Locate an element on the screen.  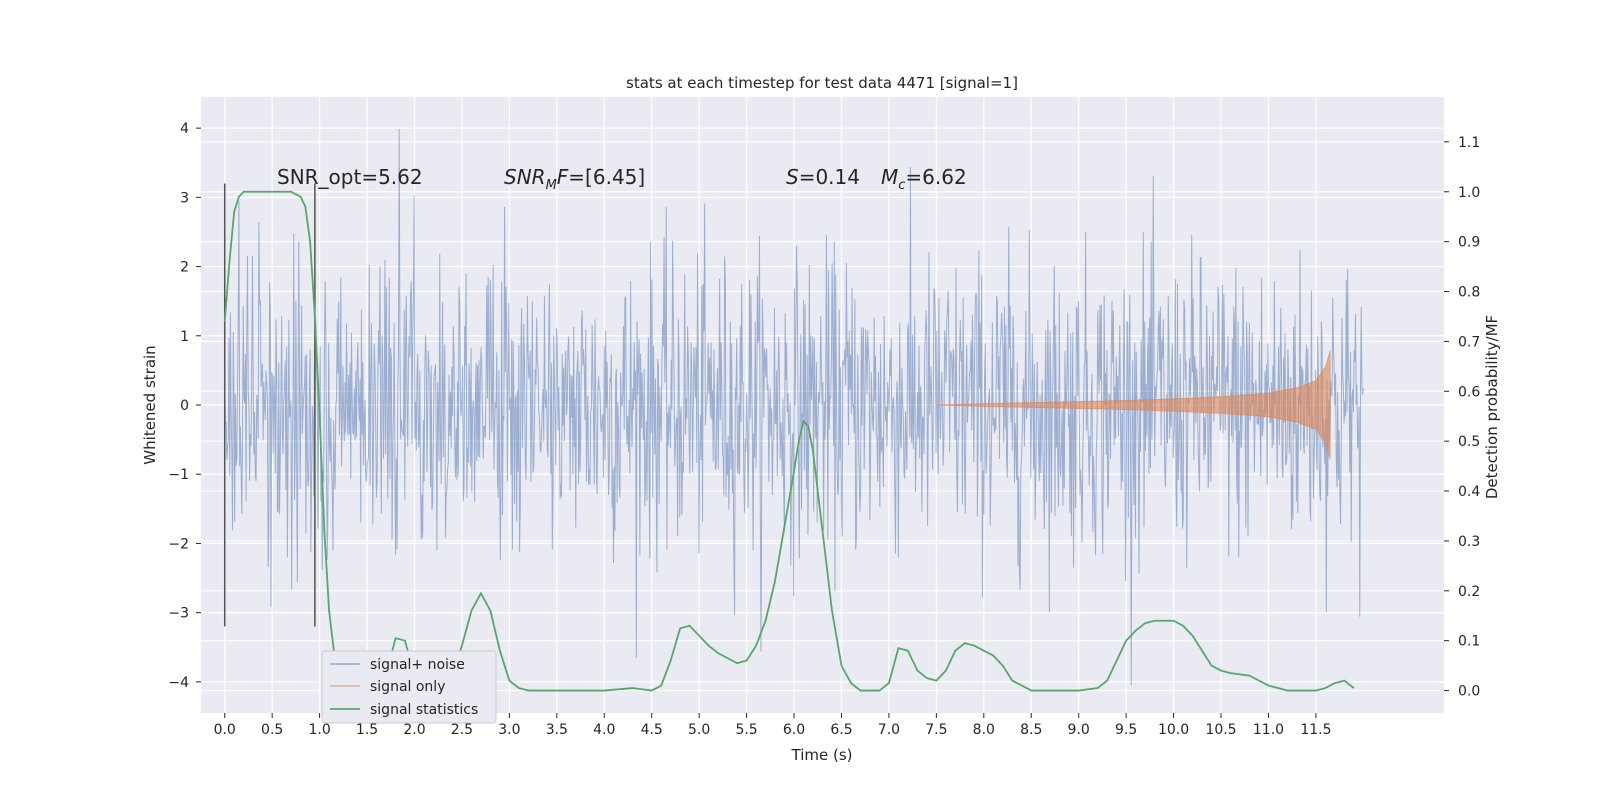
x-tick-label: 0.0 is located at coordinates (225, 730).